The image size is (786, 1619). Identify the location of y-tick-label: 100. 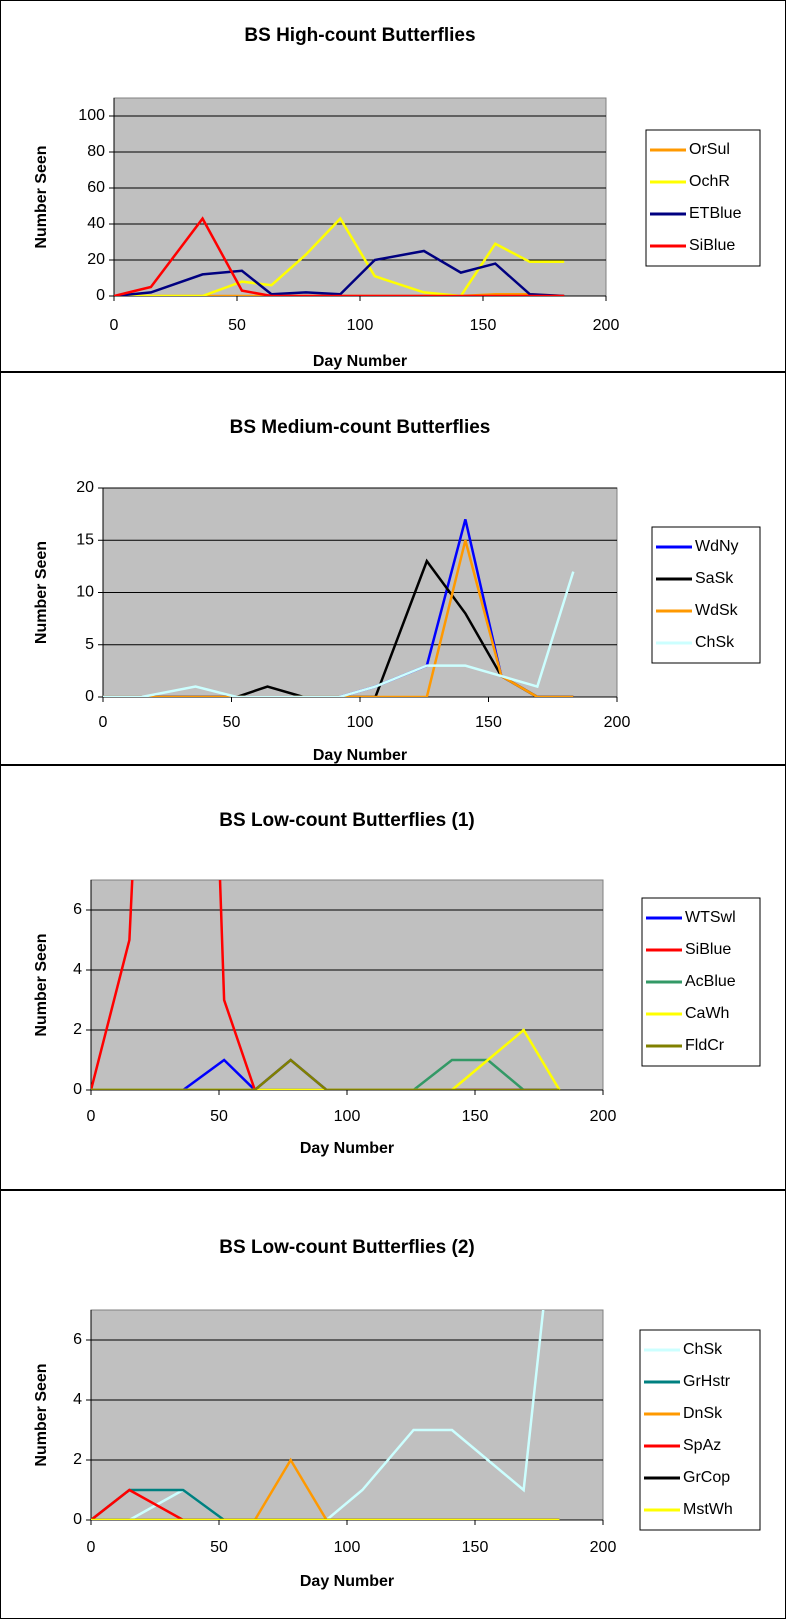
(91, 115).